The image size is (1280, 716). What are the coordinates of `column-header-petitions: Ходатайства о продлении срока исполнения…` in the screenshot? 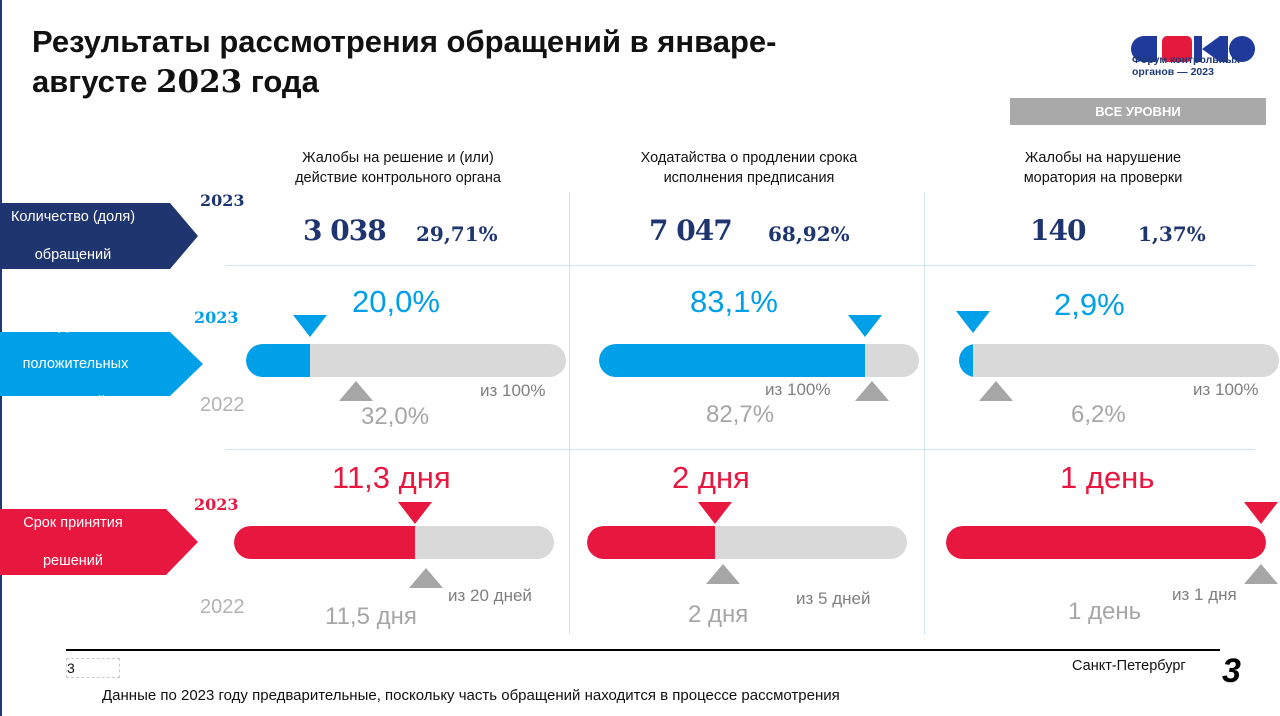 It's located at (749, 168).